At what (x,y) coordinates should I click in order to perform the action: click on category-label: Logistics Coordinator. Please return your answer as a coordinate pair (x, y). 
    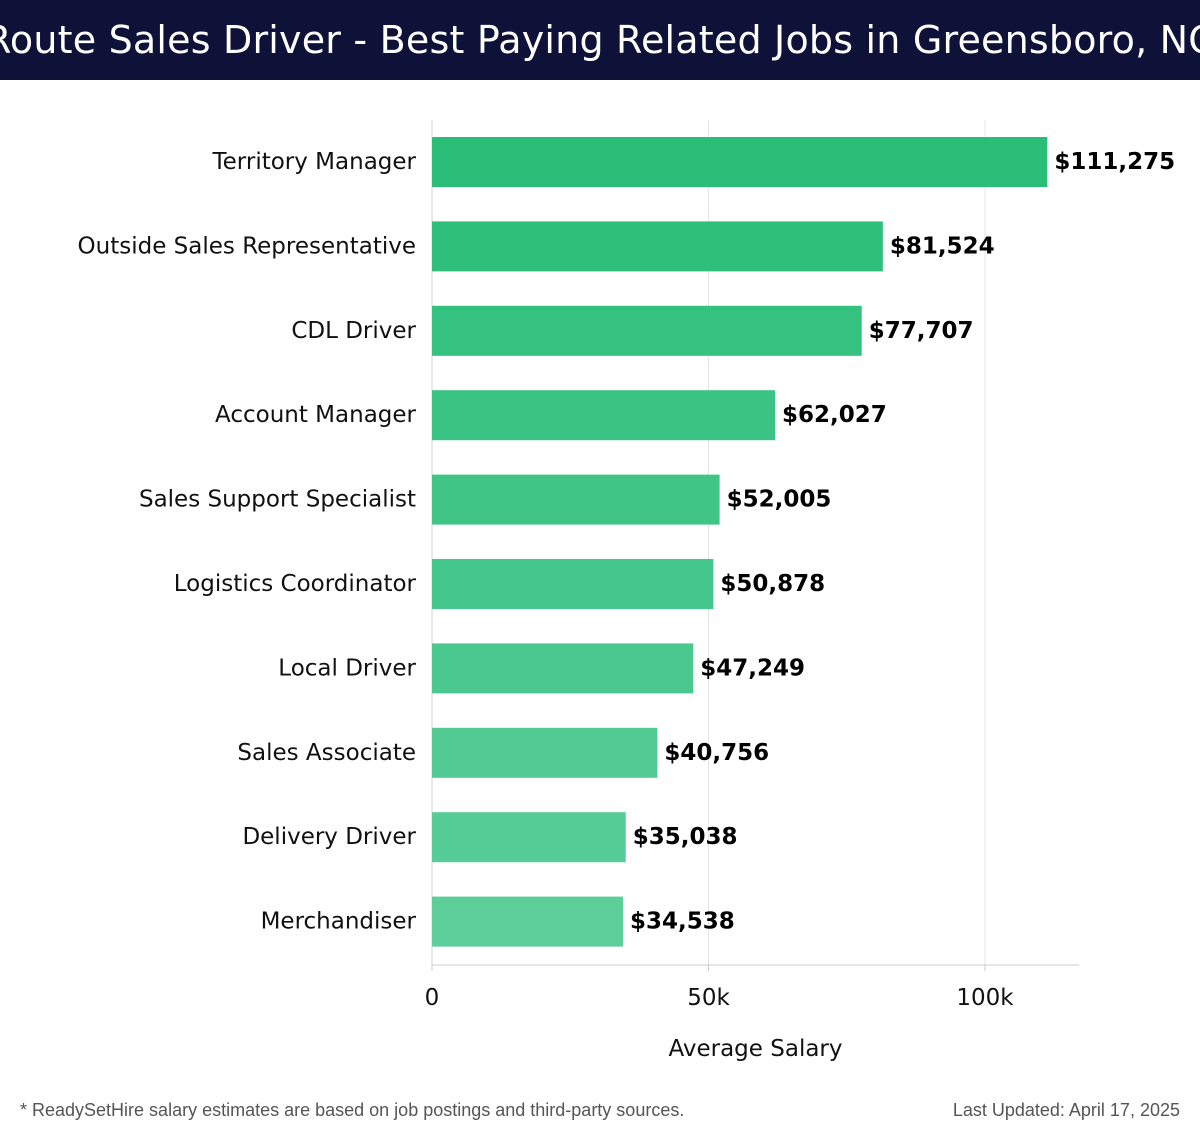
    Looking at the image, I should click on (295, 584).